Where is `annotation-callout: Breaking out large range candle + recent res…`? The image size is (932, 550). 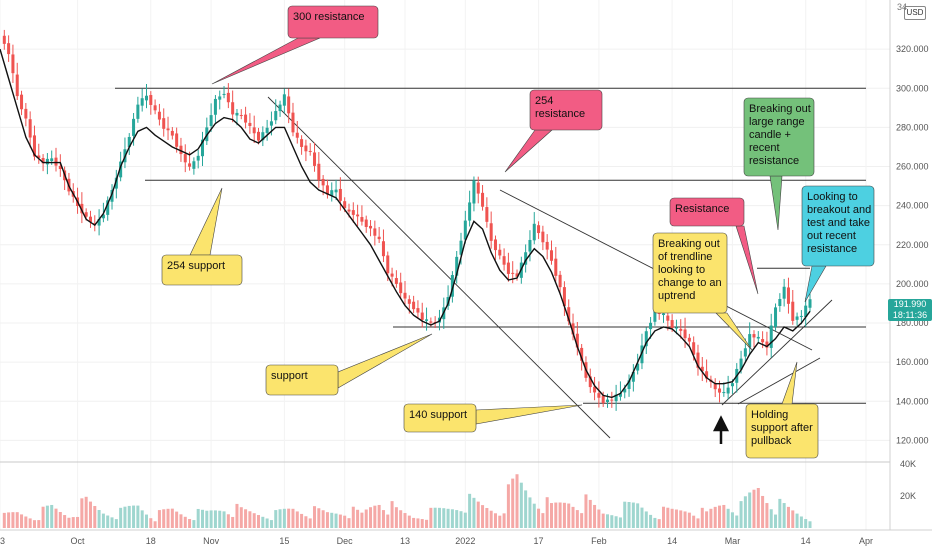 annotation-callout: Breaking out large range candle + recent res… is located at coordinates (779, 164).